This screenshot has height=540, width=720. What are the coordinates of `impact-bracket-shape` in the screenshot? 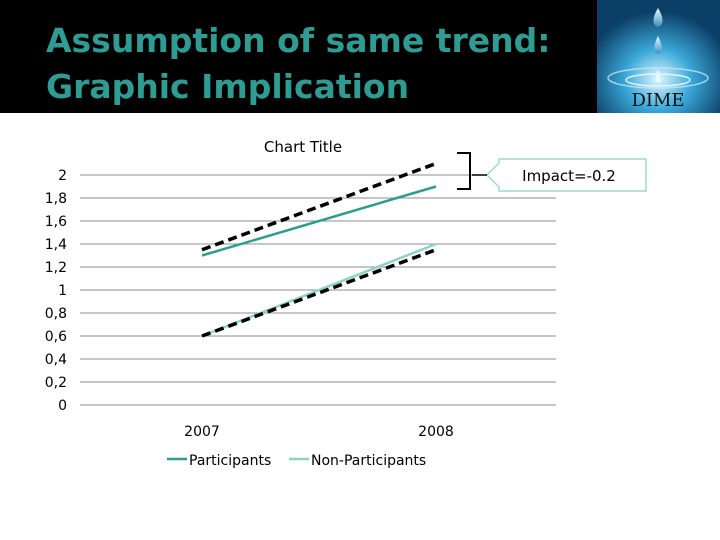 It's located at (464, 171).